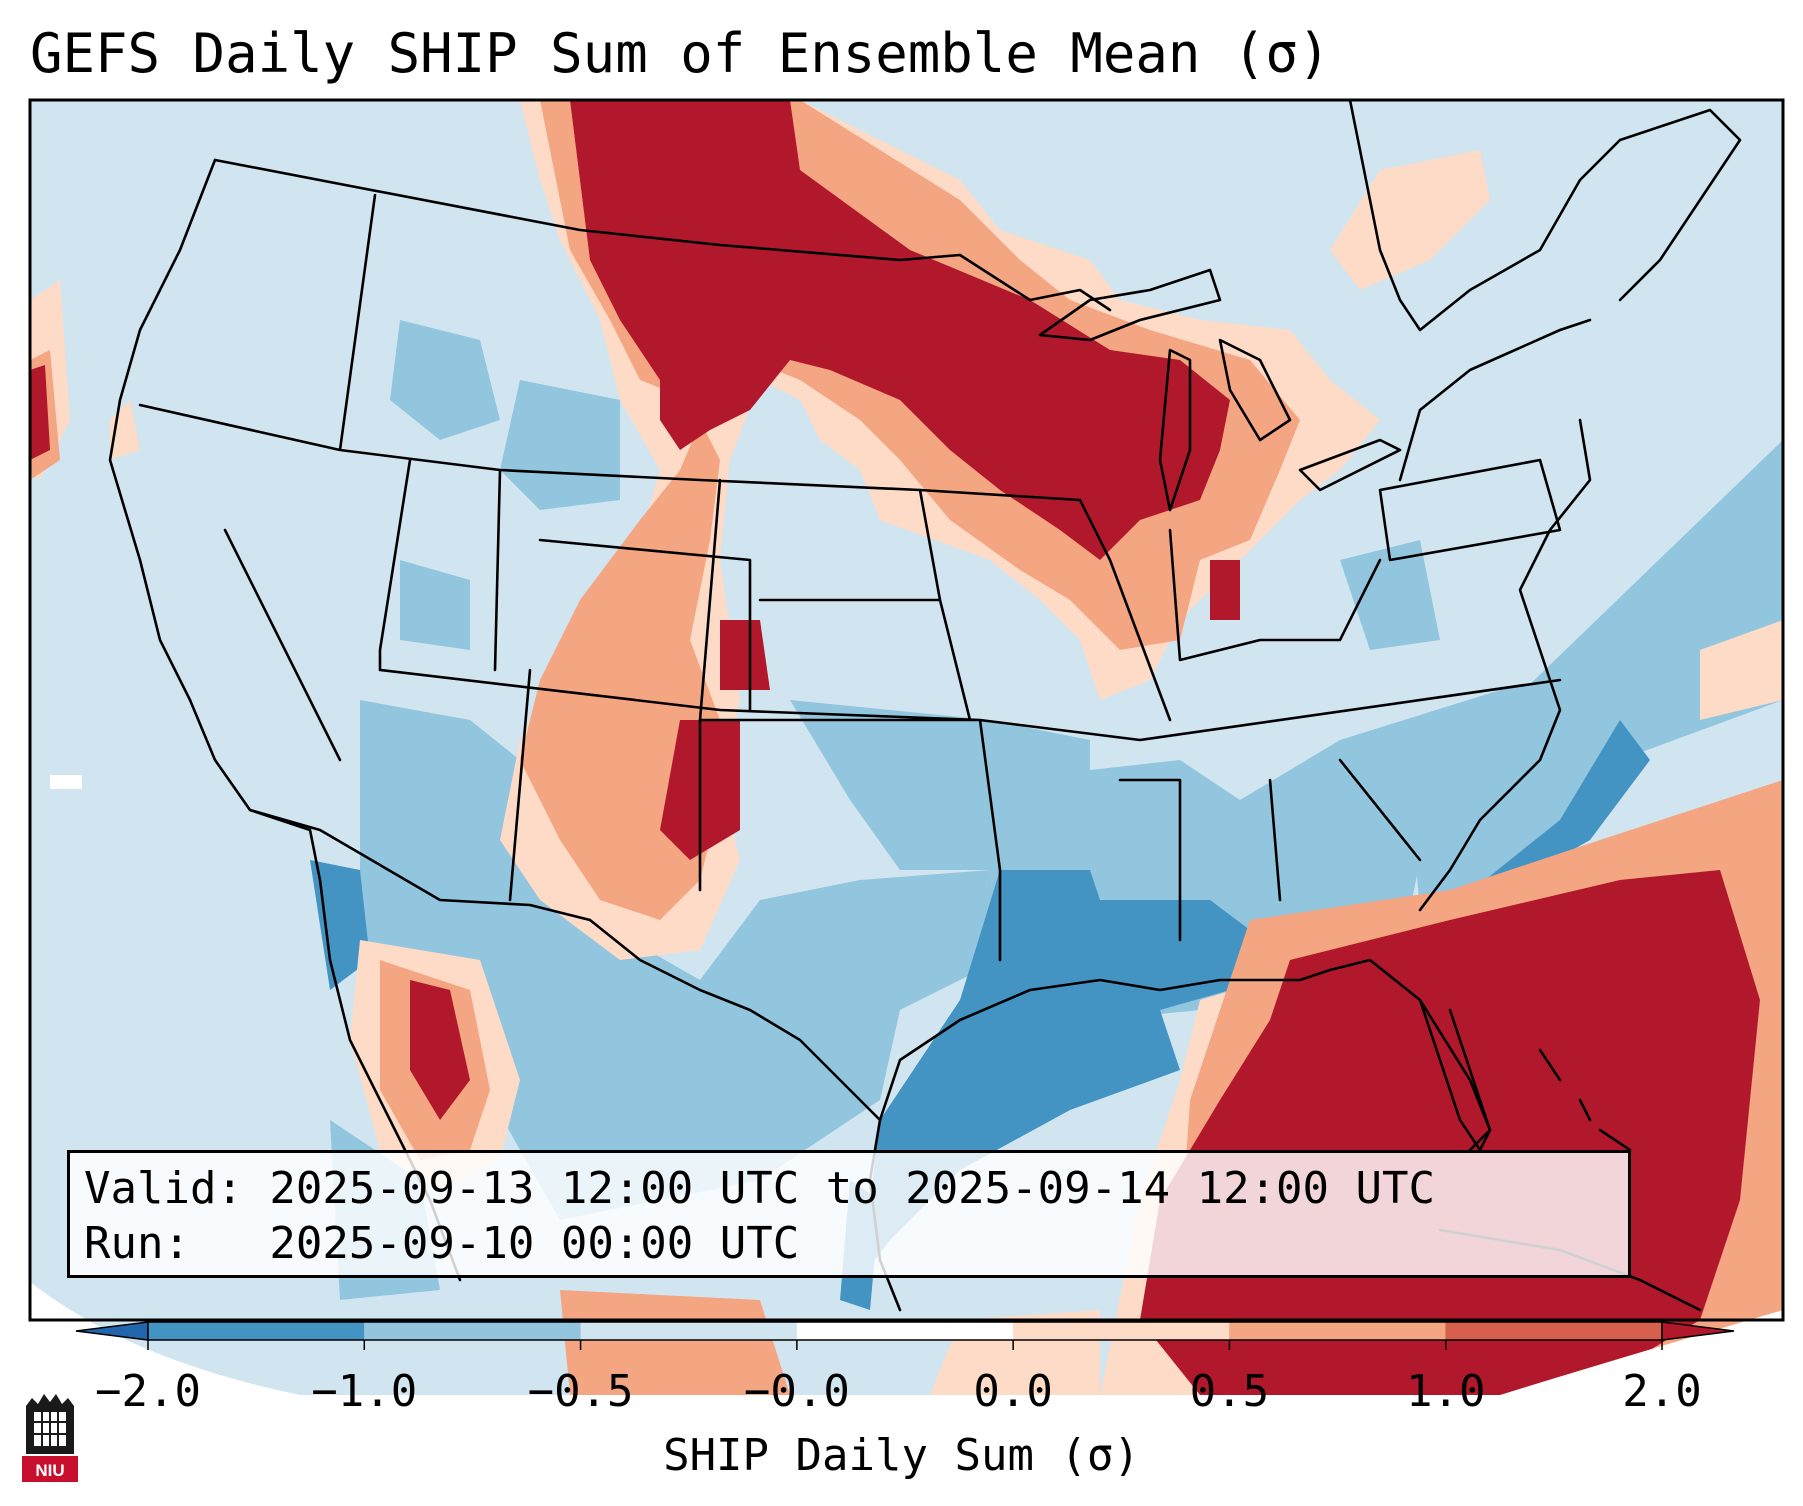 The height and width of the screenshot is (1506, 1803). Describe the element at coordinates (285, 720) in the screenshot. I see `coastline-pacific` at that location.